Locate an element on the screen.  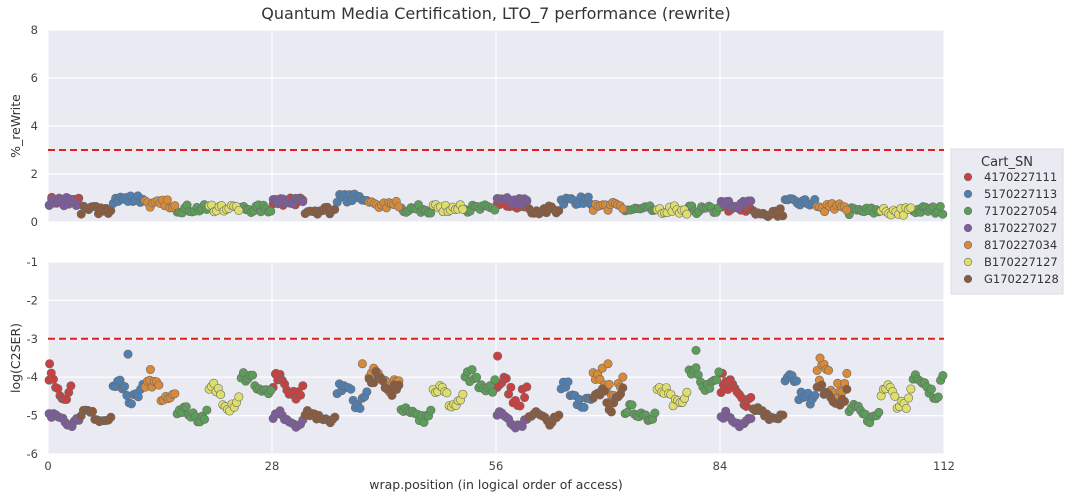
y-tick-label: -1 is located at coordinates (32, 262).